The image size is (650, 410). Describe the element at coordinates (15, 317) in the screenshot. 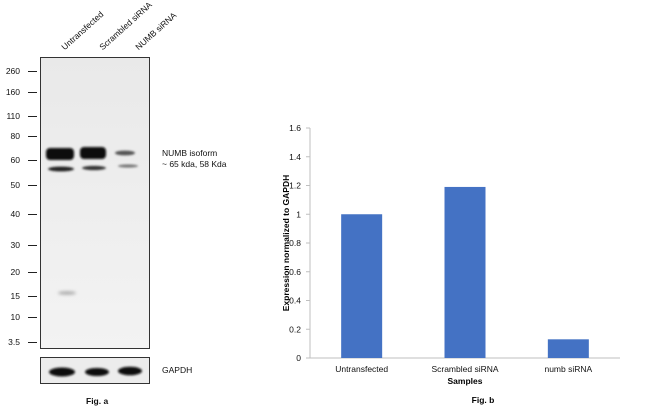

I see `mw-marker-10: 10` at that location.